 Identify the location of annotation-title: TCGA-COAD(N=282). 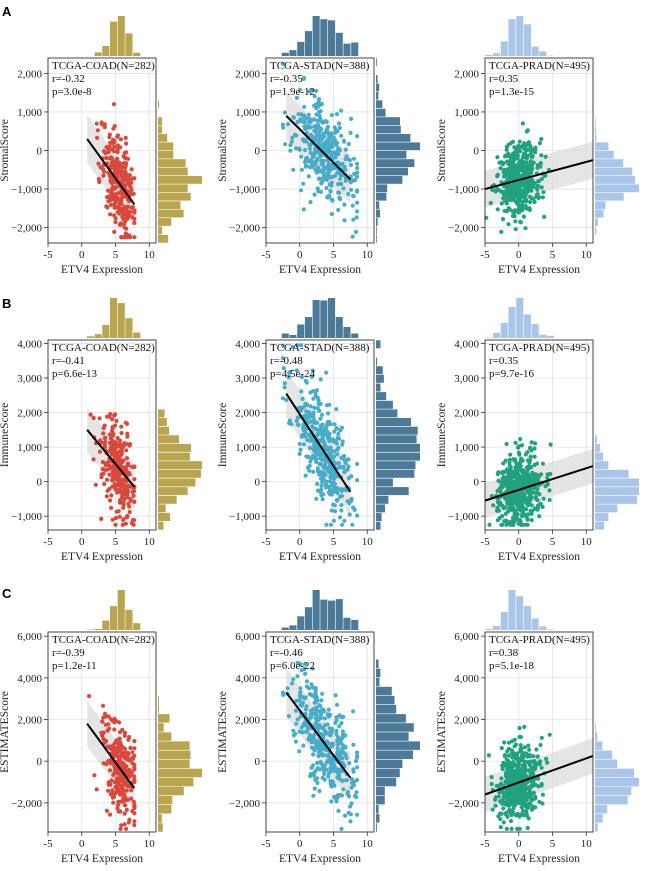
(103, 640).